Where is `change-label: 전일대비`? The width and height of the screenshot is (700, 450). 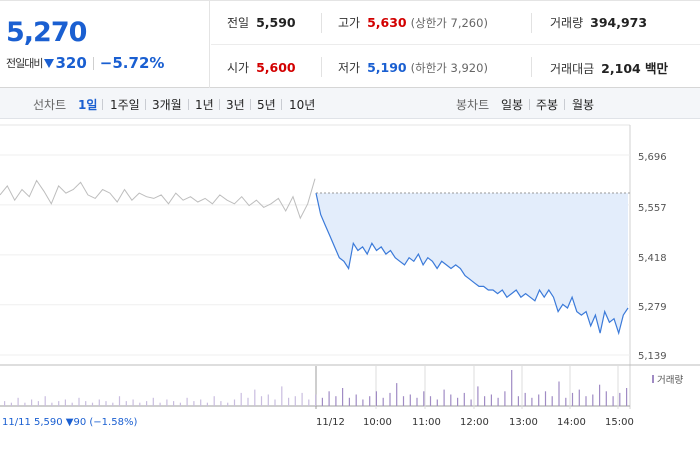
change-label: 전일대비 is located at coordinates (24, 63).